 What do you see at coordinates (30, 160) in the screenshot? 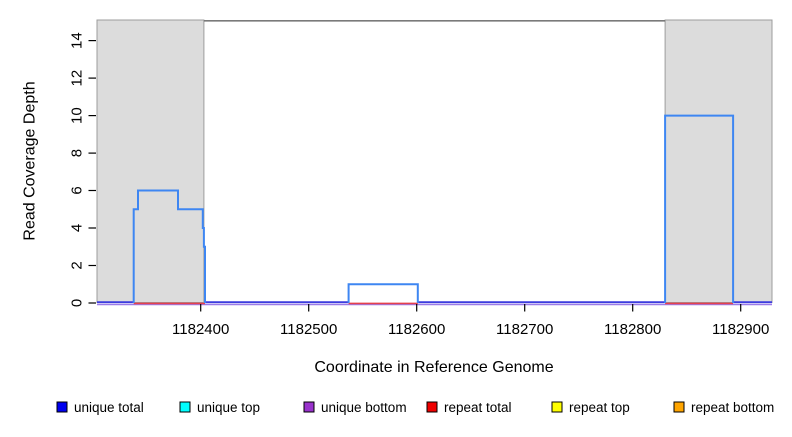
I see `y-axis-title: Read Coverage Depth` at bounding box center [30, 160].